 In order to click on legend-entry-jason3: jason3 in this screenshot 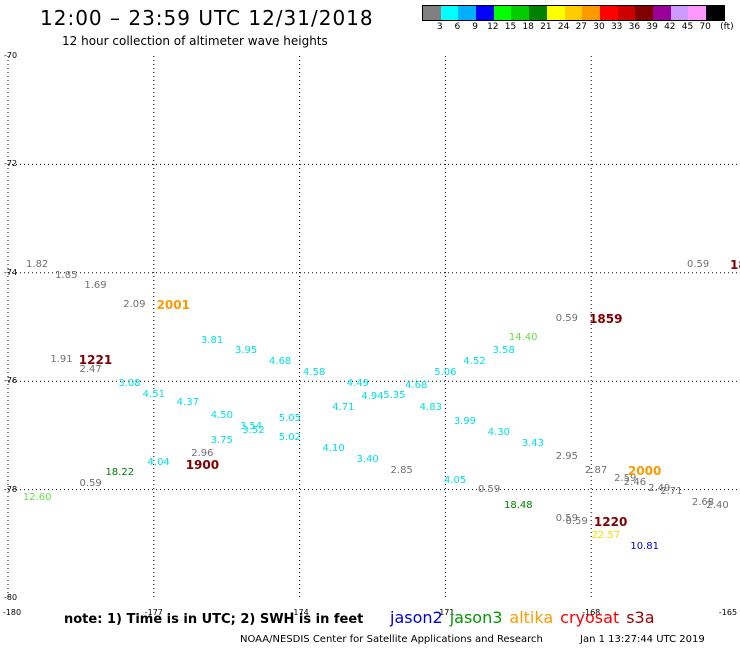, I will do `click(476, 617)`.